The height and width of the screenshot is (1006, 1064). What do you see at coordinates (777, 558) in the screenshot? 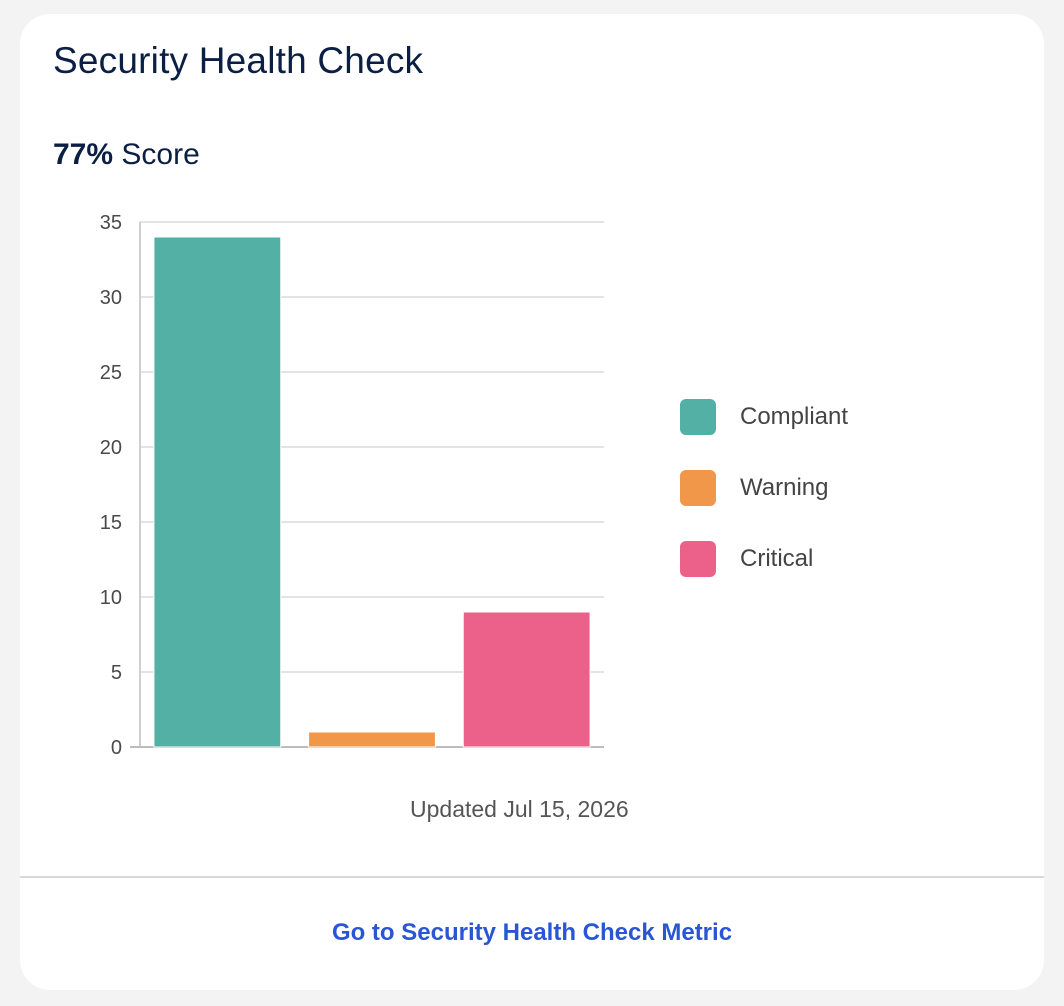
I see `legend-label-critical: Critical` at bounding box center [777, 558].